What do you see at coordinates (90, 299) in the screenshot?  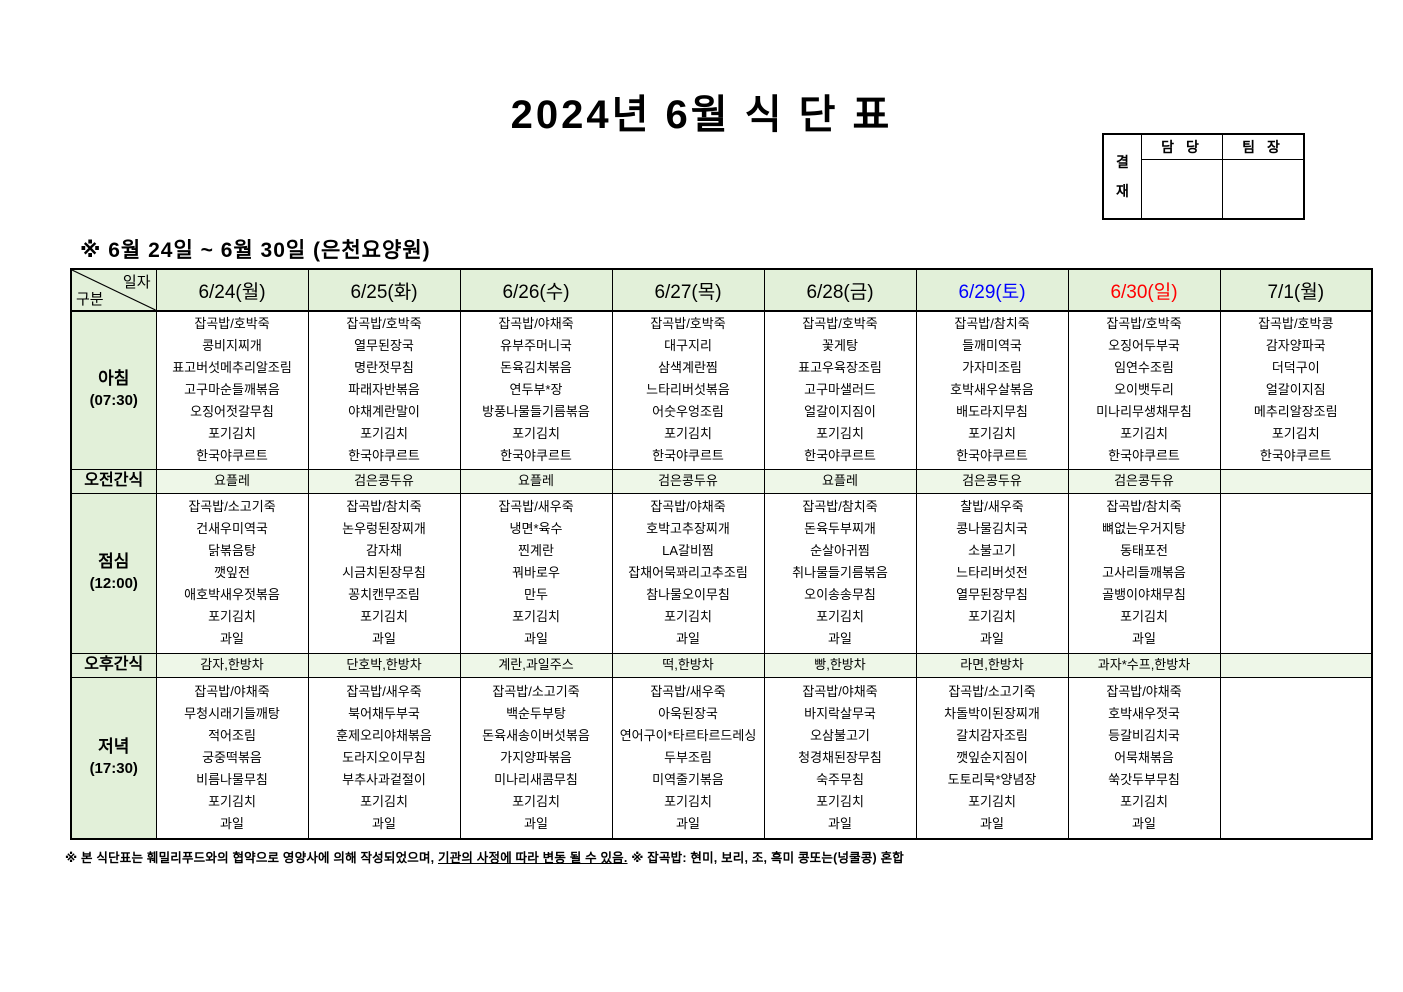 I see `corner-bottom-label: 구분` at bounding box center [90, 299].